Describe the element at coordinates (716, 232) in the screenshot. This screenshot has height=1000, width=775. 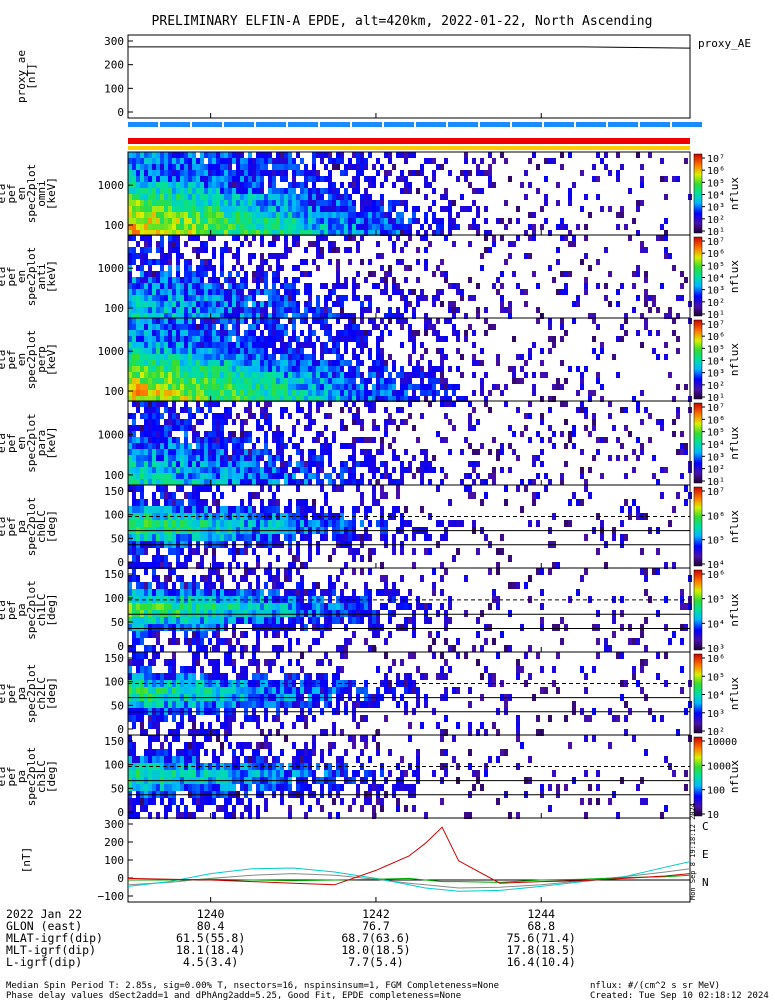
I see `colorbar-tick-label: 10¹` at that location.